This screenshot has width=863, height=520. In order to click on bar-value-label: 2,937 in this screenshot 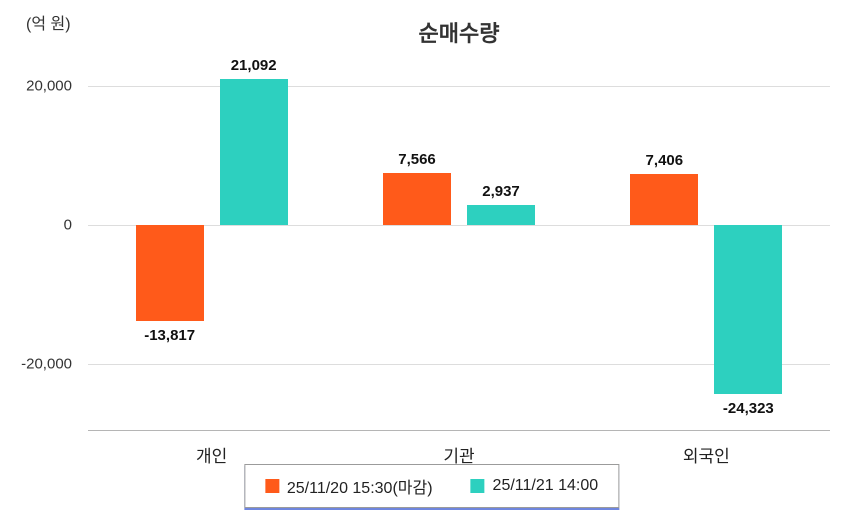, I will do `click(501, 191)`.